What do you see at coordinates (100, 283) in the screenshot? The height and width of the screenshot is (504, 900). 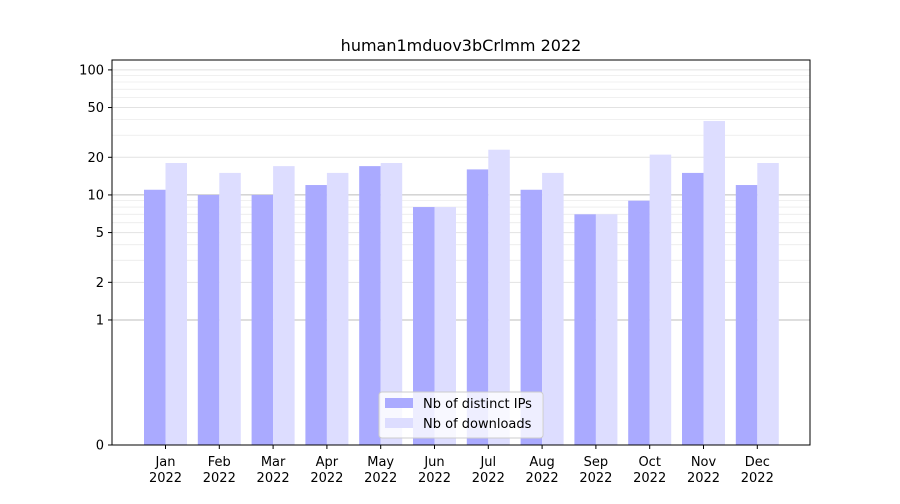 I see `y-tick-label: 2` at bounding box center [100, 283].